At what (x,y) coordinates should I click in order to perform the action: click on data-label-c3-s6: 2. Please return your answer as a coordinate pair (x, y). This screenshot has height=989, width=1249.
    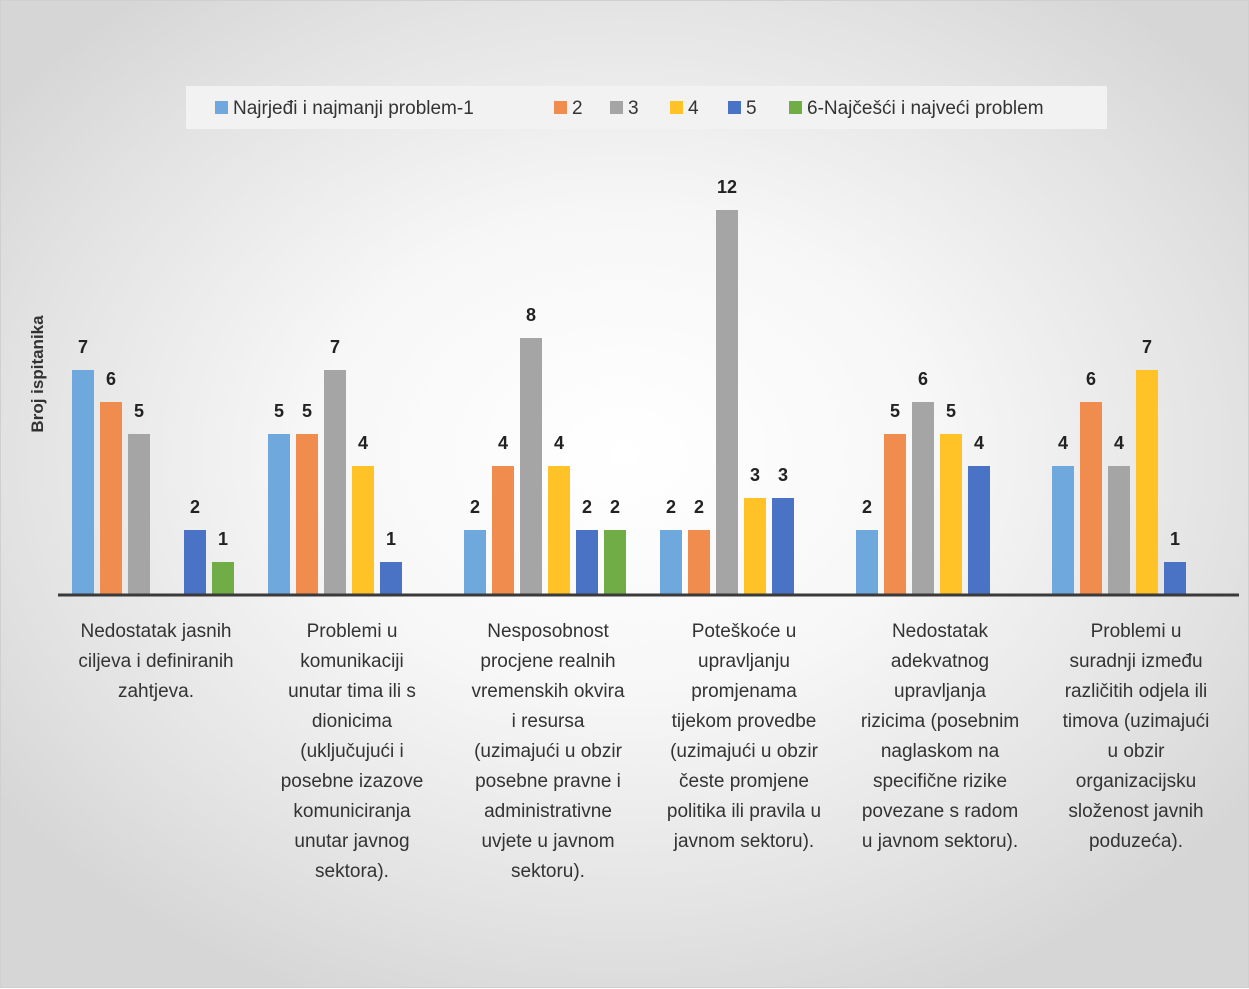
    Looking at the image, I should click on (615, 507).